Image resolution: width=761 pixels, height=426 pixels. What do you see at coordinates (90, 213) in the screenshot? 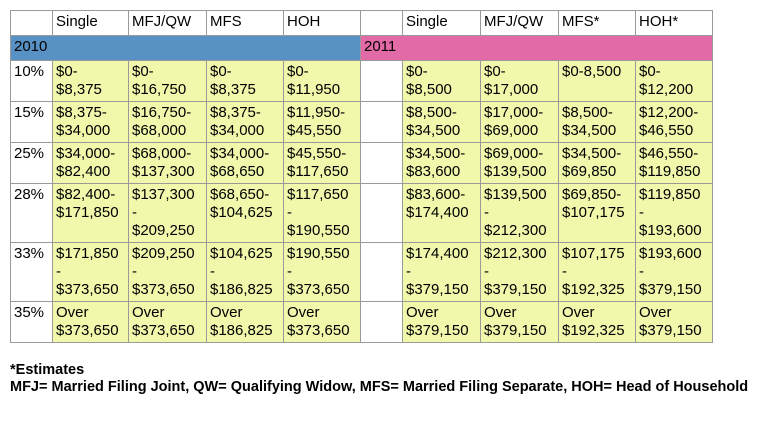
I see `bracket-cell: $82,400- $171,850` at bounding box center [90, 213].